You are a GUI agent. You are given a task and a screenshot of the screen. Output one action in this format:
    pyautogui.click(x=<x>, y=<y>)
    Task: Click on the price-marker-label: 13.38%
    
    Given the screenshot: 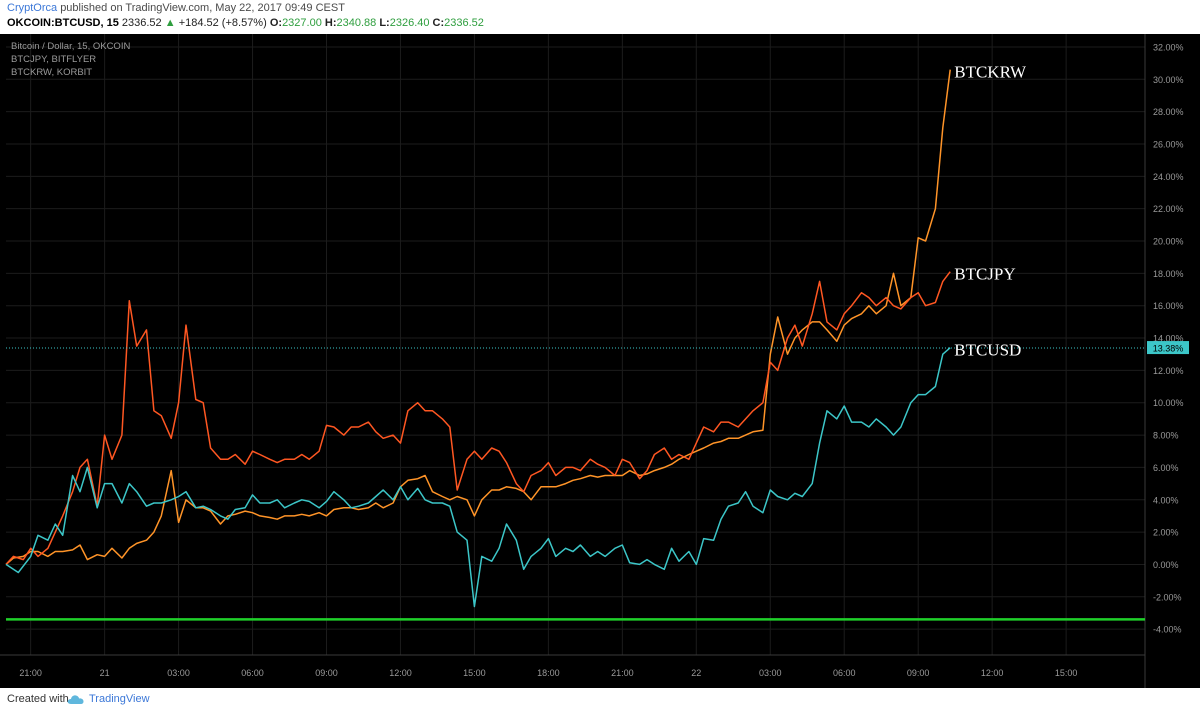 What is the action you would take?
    pyautogui.click(x=1168, y=349)
    